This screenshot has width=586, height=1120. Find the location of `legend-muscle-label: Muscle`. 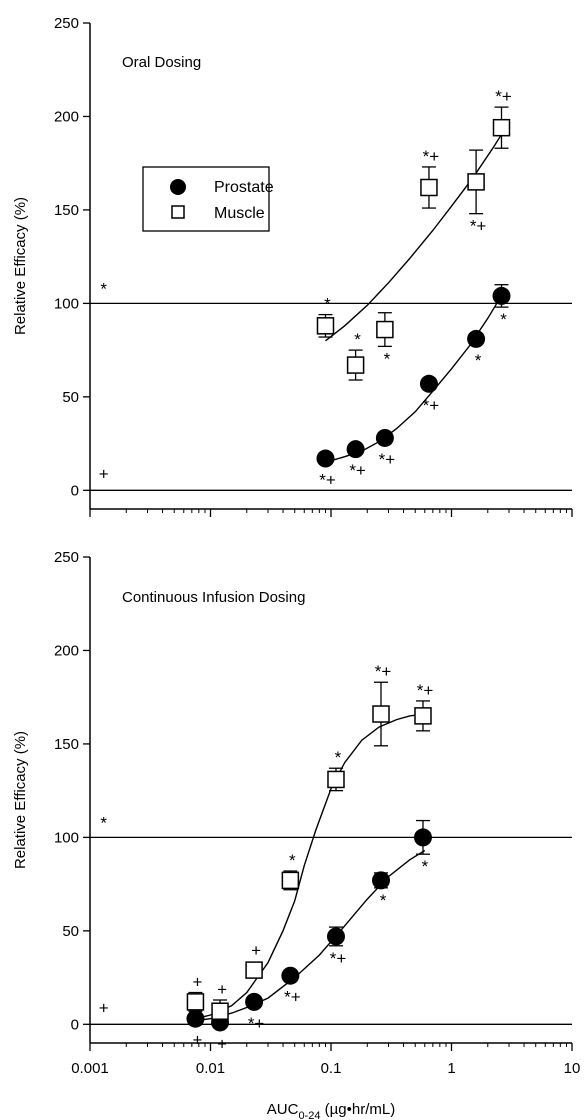

legend-muscle-label: Muscle is located at coordinates (239, 213).